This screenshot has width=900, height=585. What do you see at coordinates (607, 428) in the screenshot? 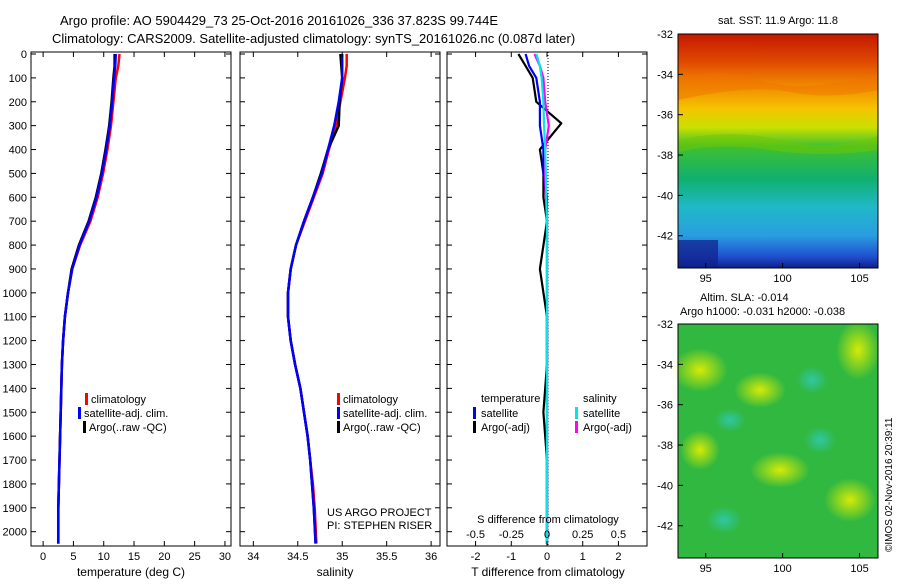
I see `legend-label-sal-argo: Argo(-adj)` at bounding box center [607, 428].